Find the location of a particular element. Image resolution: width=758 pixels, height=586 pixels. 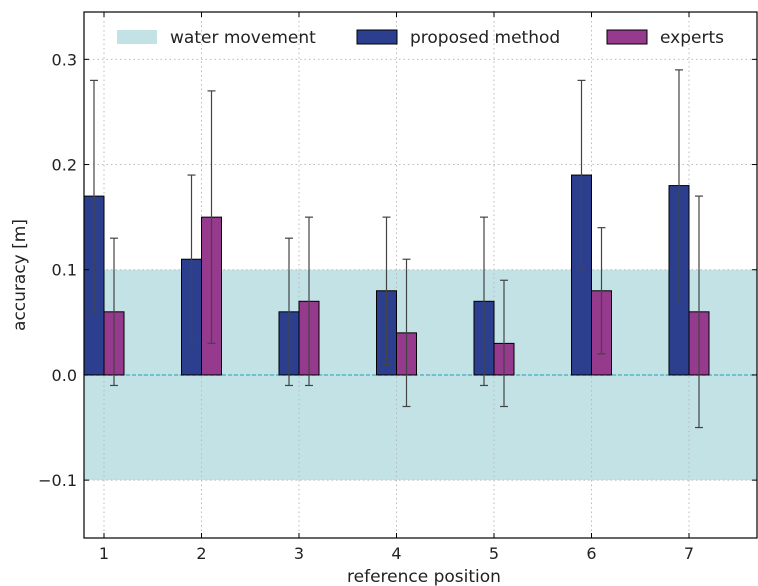

y-tick-label-4: 0.3 is located at coordinates (64, 59).